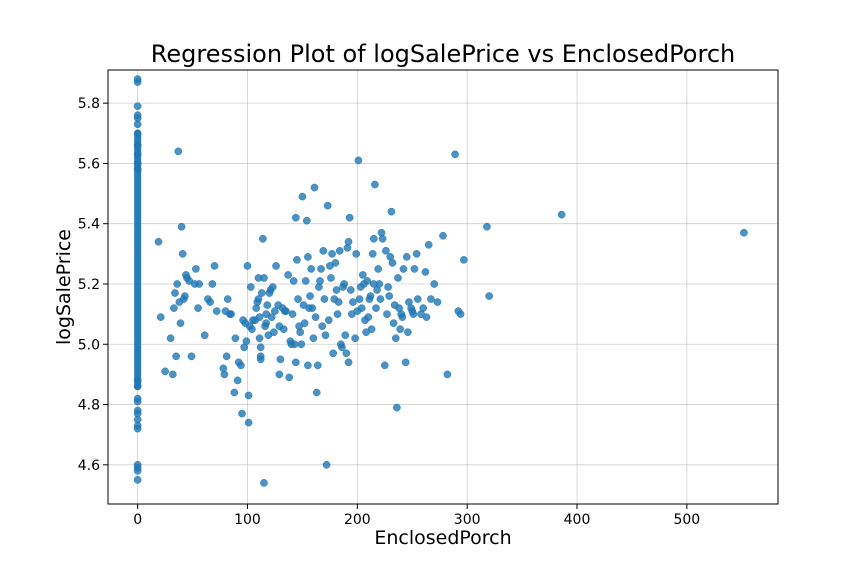  Describe the element at coordinates (416, 516) in the screenshot. I see `x-ticks: 0 100 200 300 400 500` at that location.